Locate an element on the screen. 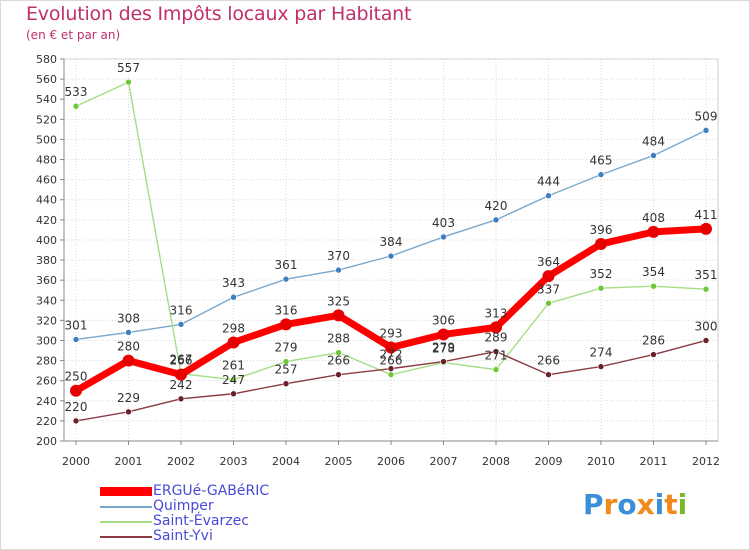 The height and width of the screenshot is (550, 750). y-tick-label: 240 is located at coordinates (46, 401).